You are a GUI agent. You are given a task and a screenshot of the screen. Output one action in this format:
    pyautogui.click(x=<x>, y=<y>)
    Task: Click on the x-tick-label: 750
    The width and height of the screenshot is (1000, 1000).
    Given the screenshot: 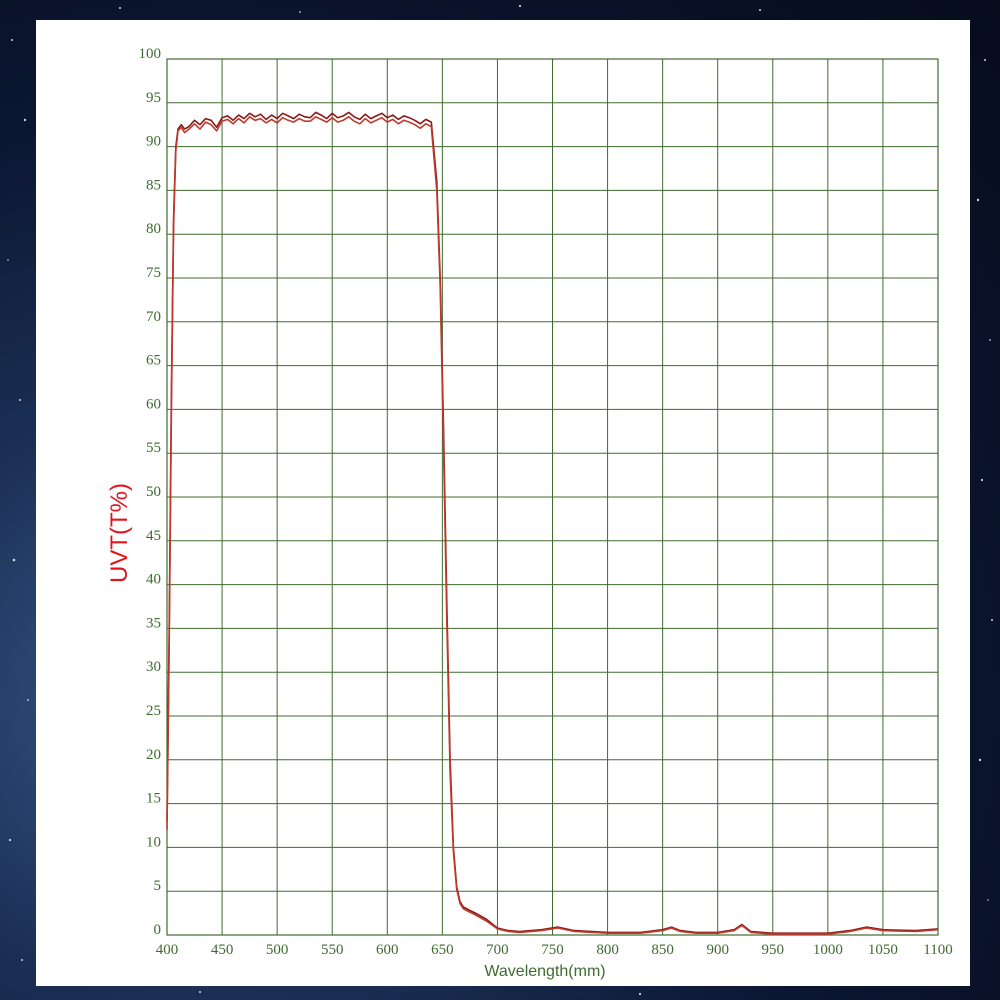 What is the action you would take?
    pyautogui.click(x=552, y=950)
    